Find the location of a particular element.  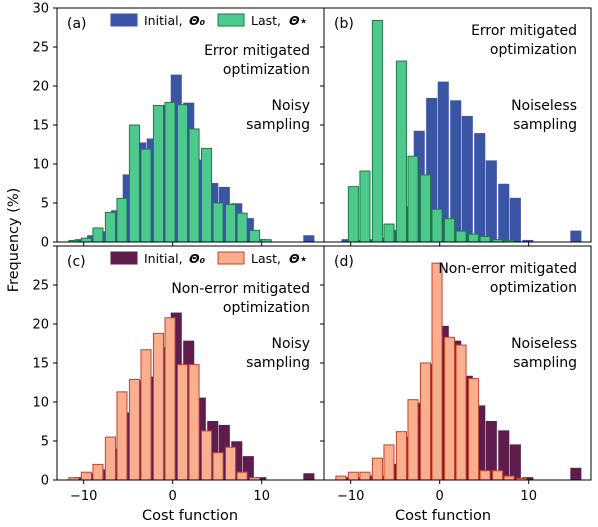

legend-label-last: Last, is located at coordinates (266, 20).